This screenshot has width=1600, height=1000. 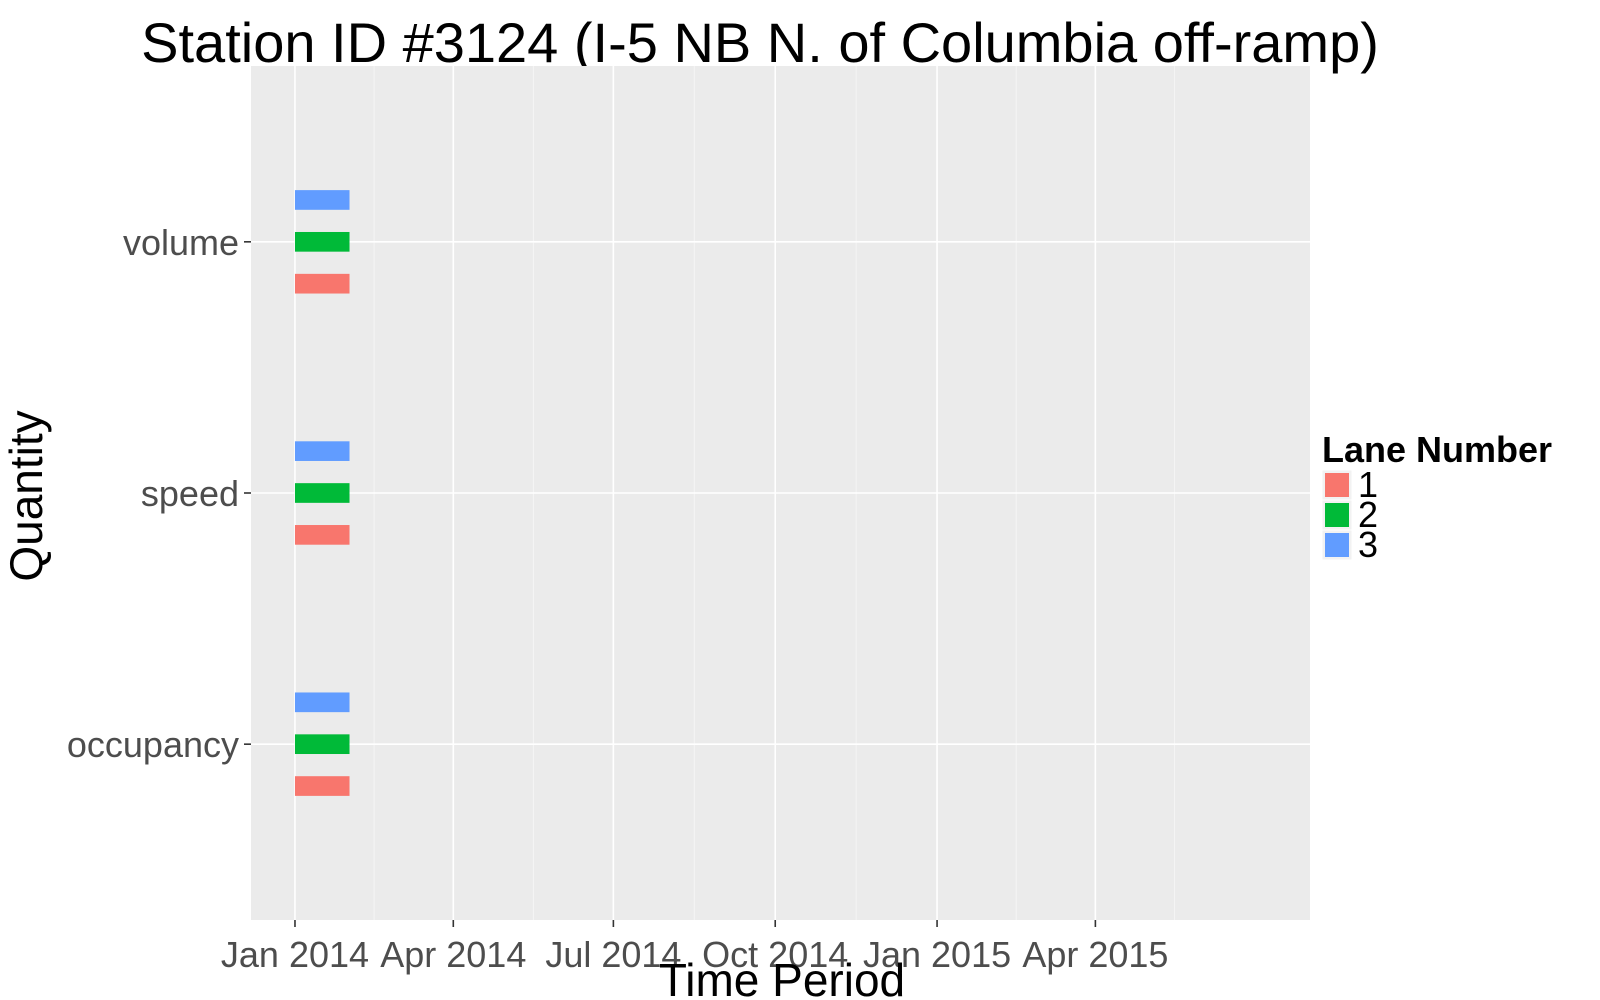 I want to click on x-tick-label: Oct 2014, so click(x=775, y=954).